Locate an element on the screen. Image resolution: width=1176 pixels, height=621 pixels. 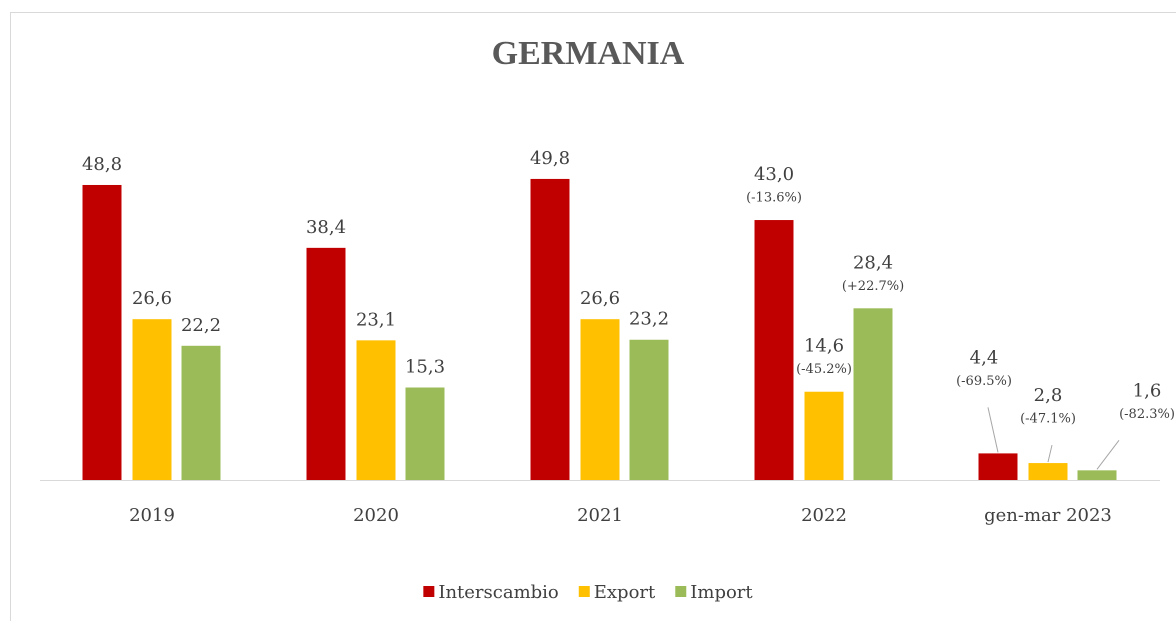
x-tick-label: 2020 is located at coordinates (376, 515).